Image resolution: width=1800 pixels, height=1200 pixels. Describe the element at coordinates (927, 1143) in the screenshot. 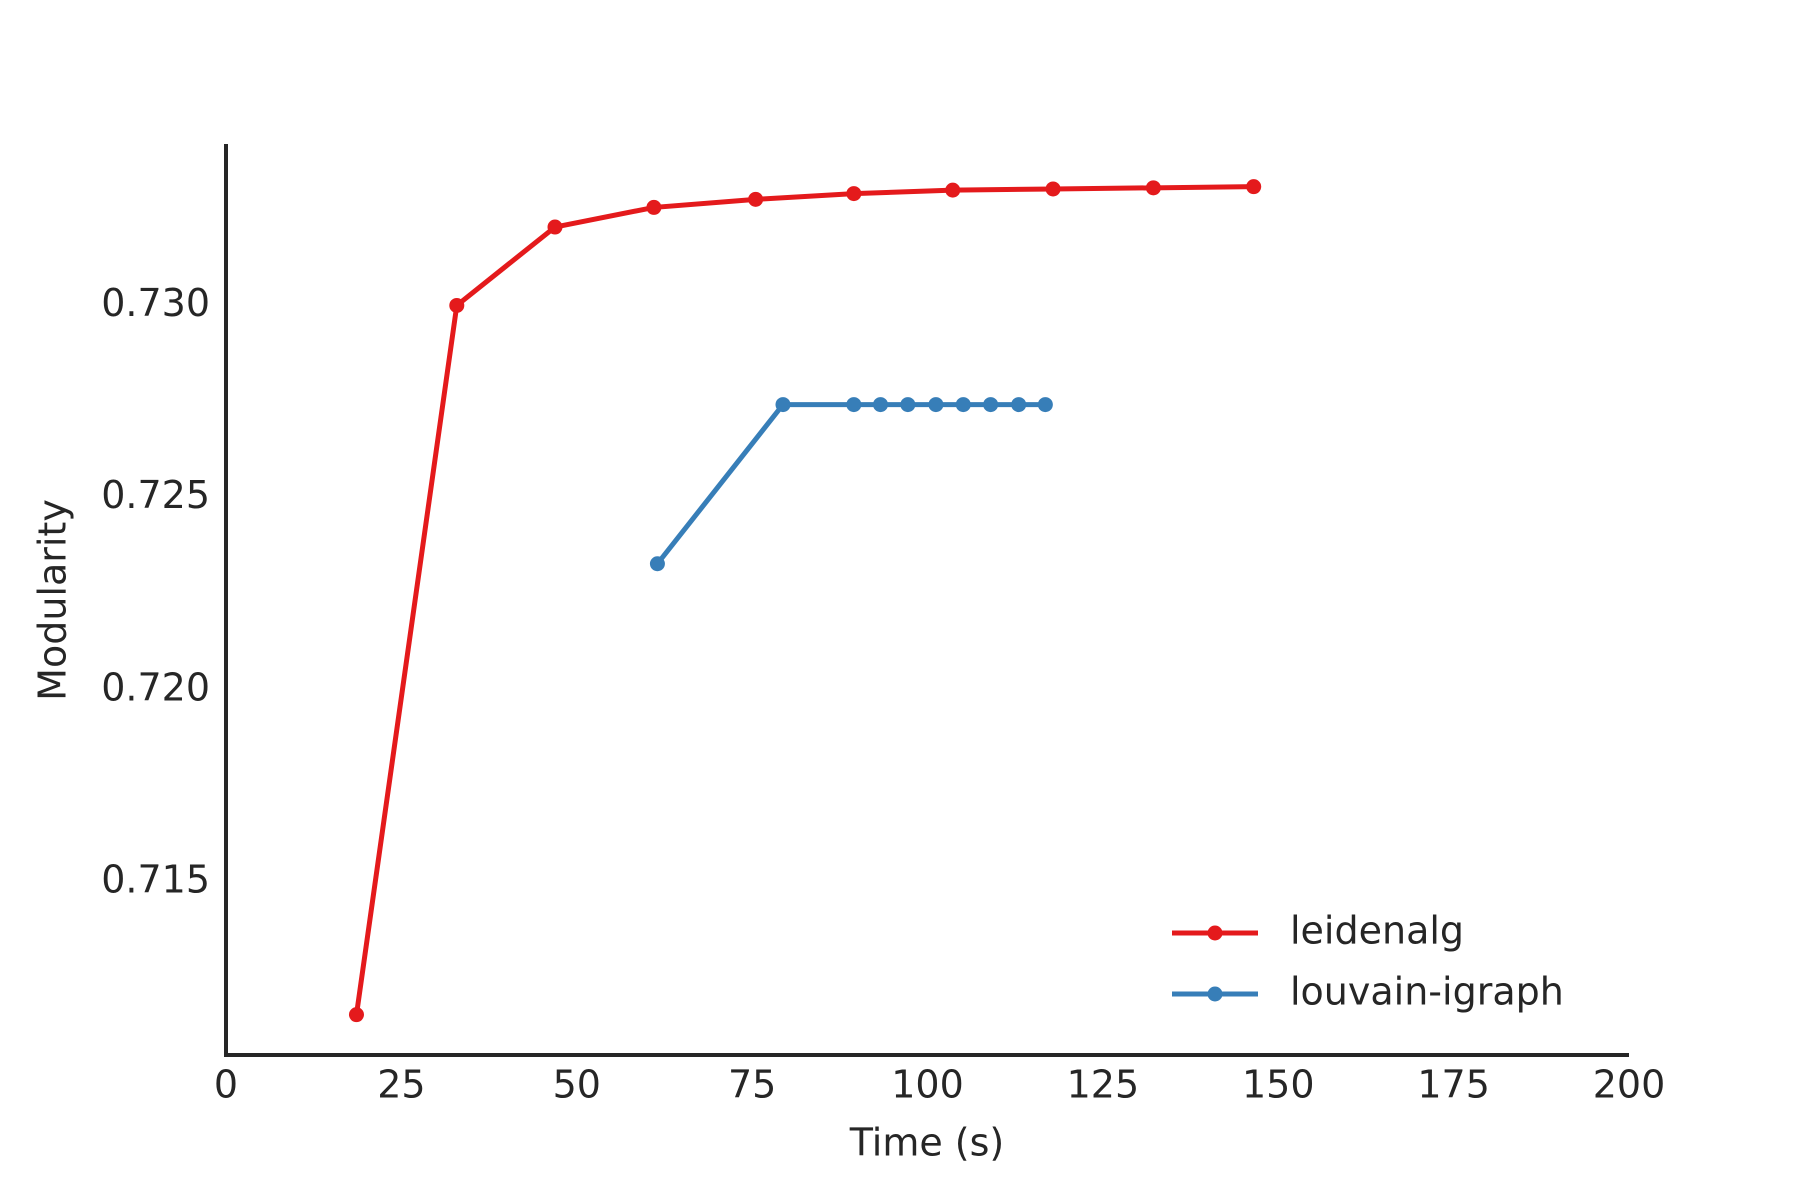

I see `x-axis-label: Time (s)` at that location.